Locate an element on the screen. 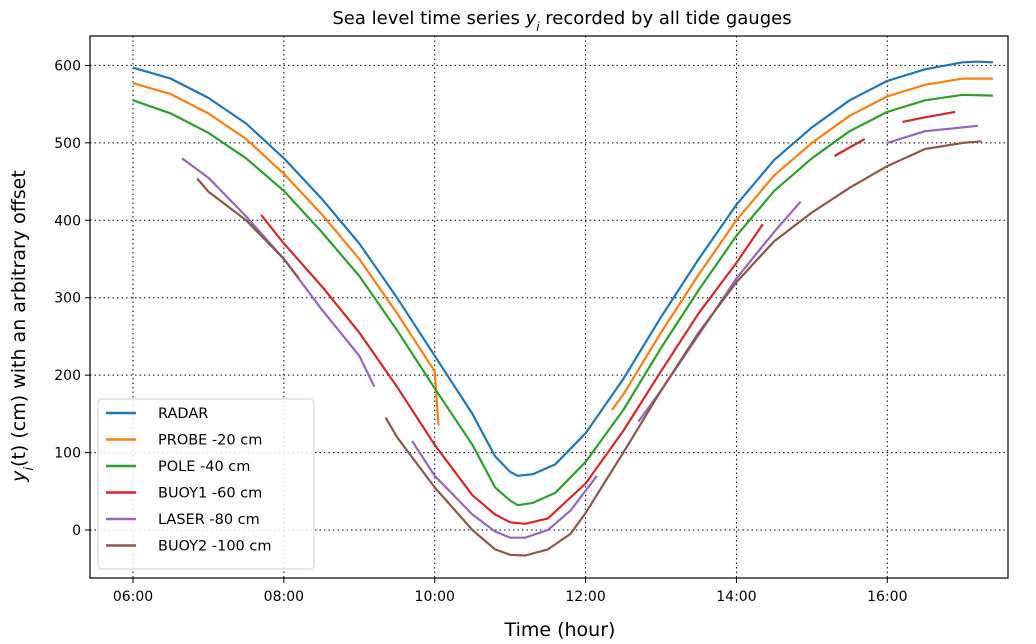 The height and width of the screenshot is (644, 1036). y-tick-label: 600 is located at coordinates (67, 66).